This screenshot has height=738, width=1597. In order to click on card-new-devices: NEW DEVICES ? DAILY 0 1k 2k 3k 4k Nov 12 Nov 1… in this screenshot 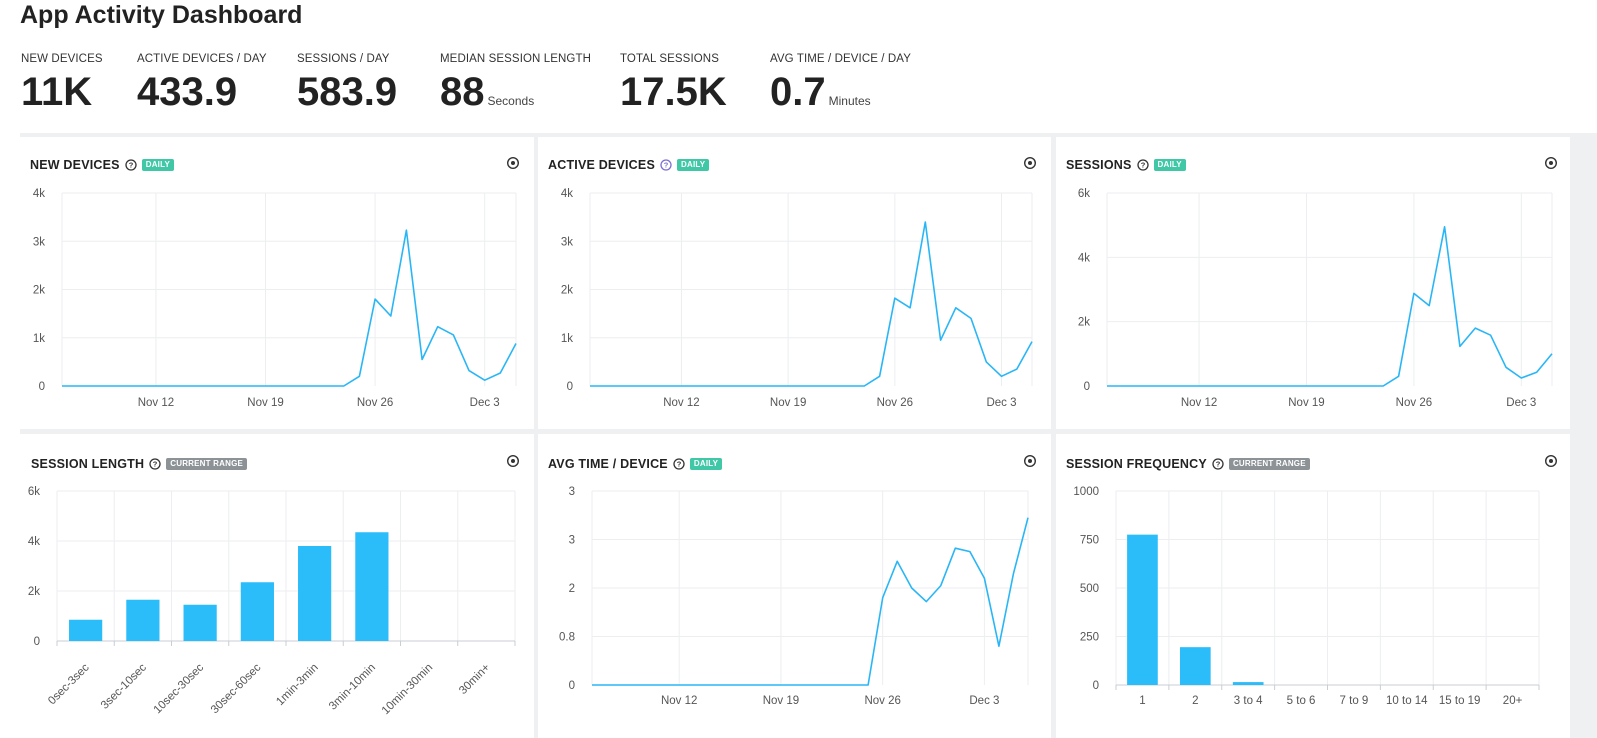, I will do `click(277, 283)`.